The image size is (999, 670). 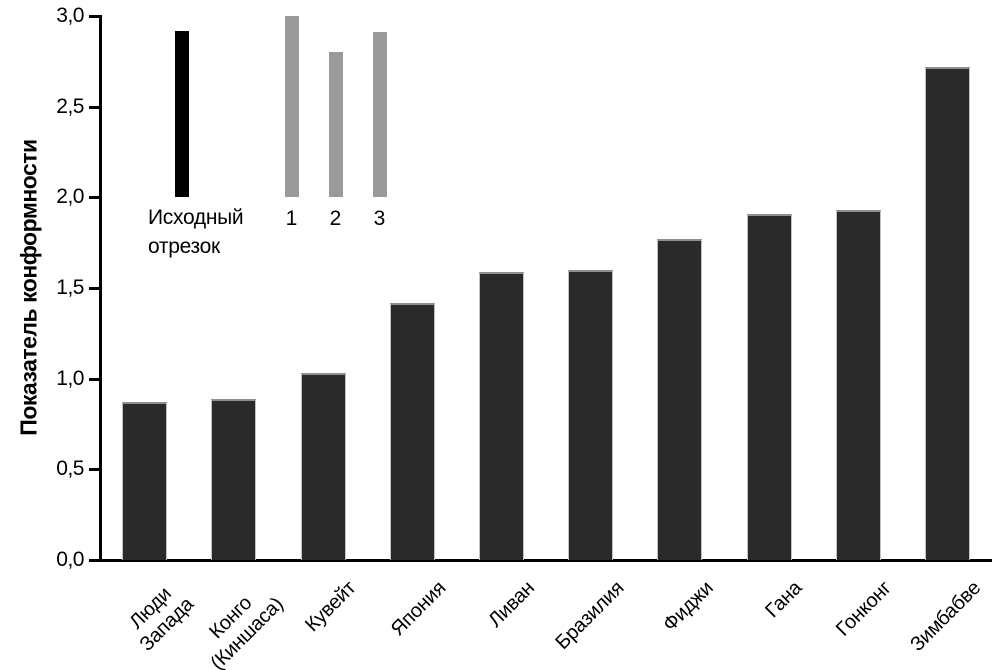 What do you see at coordinates (70, 106) in the screenshot?
I see `y-tick-label: 2,5` at bounding box center [70, 106].